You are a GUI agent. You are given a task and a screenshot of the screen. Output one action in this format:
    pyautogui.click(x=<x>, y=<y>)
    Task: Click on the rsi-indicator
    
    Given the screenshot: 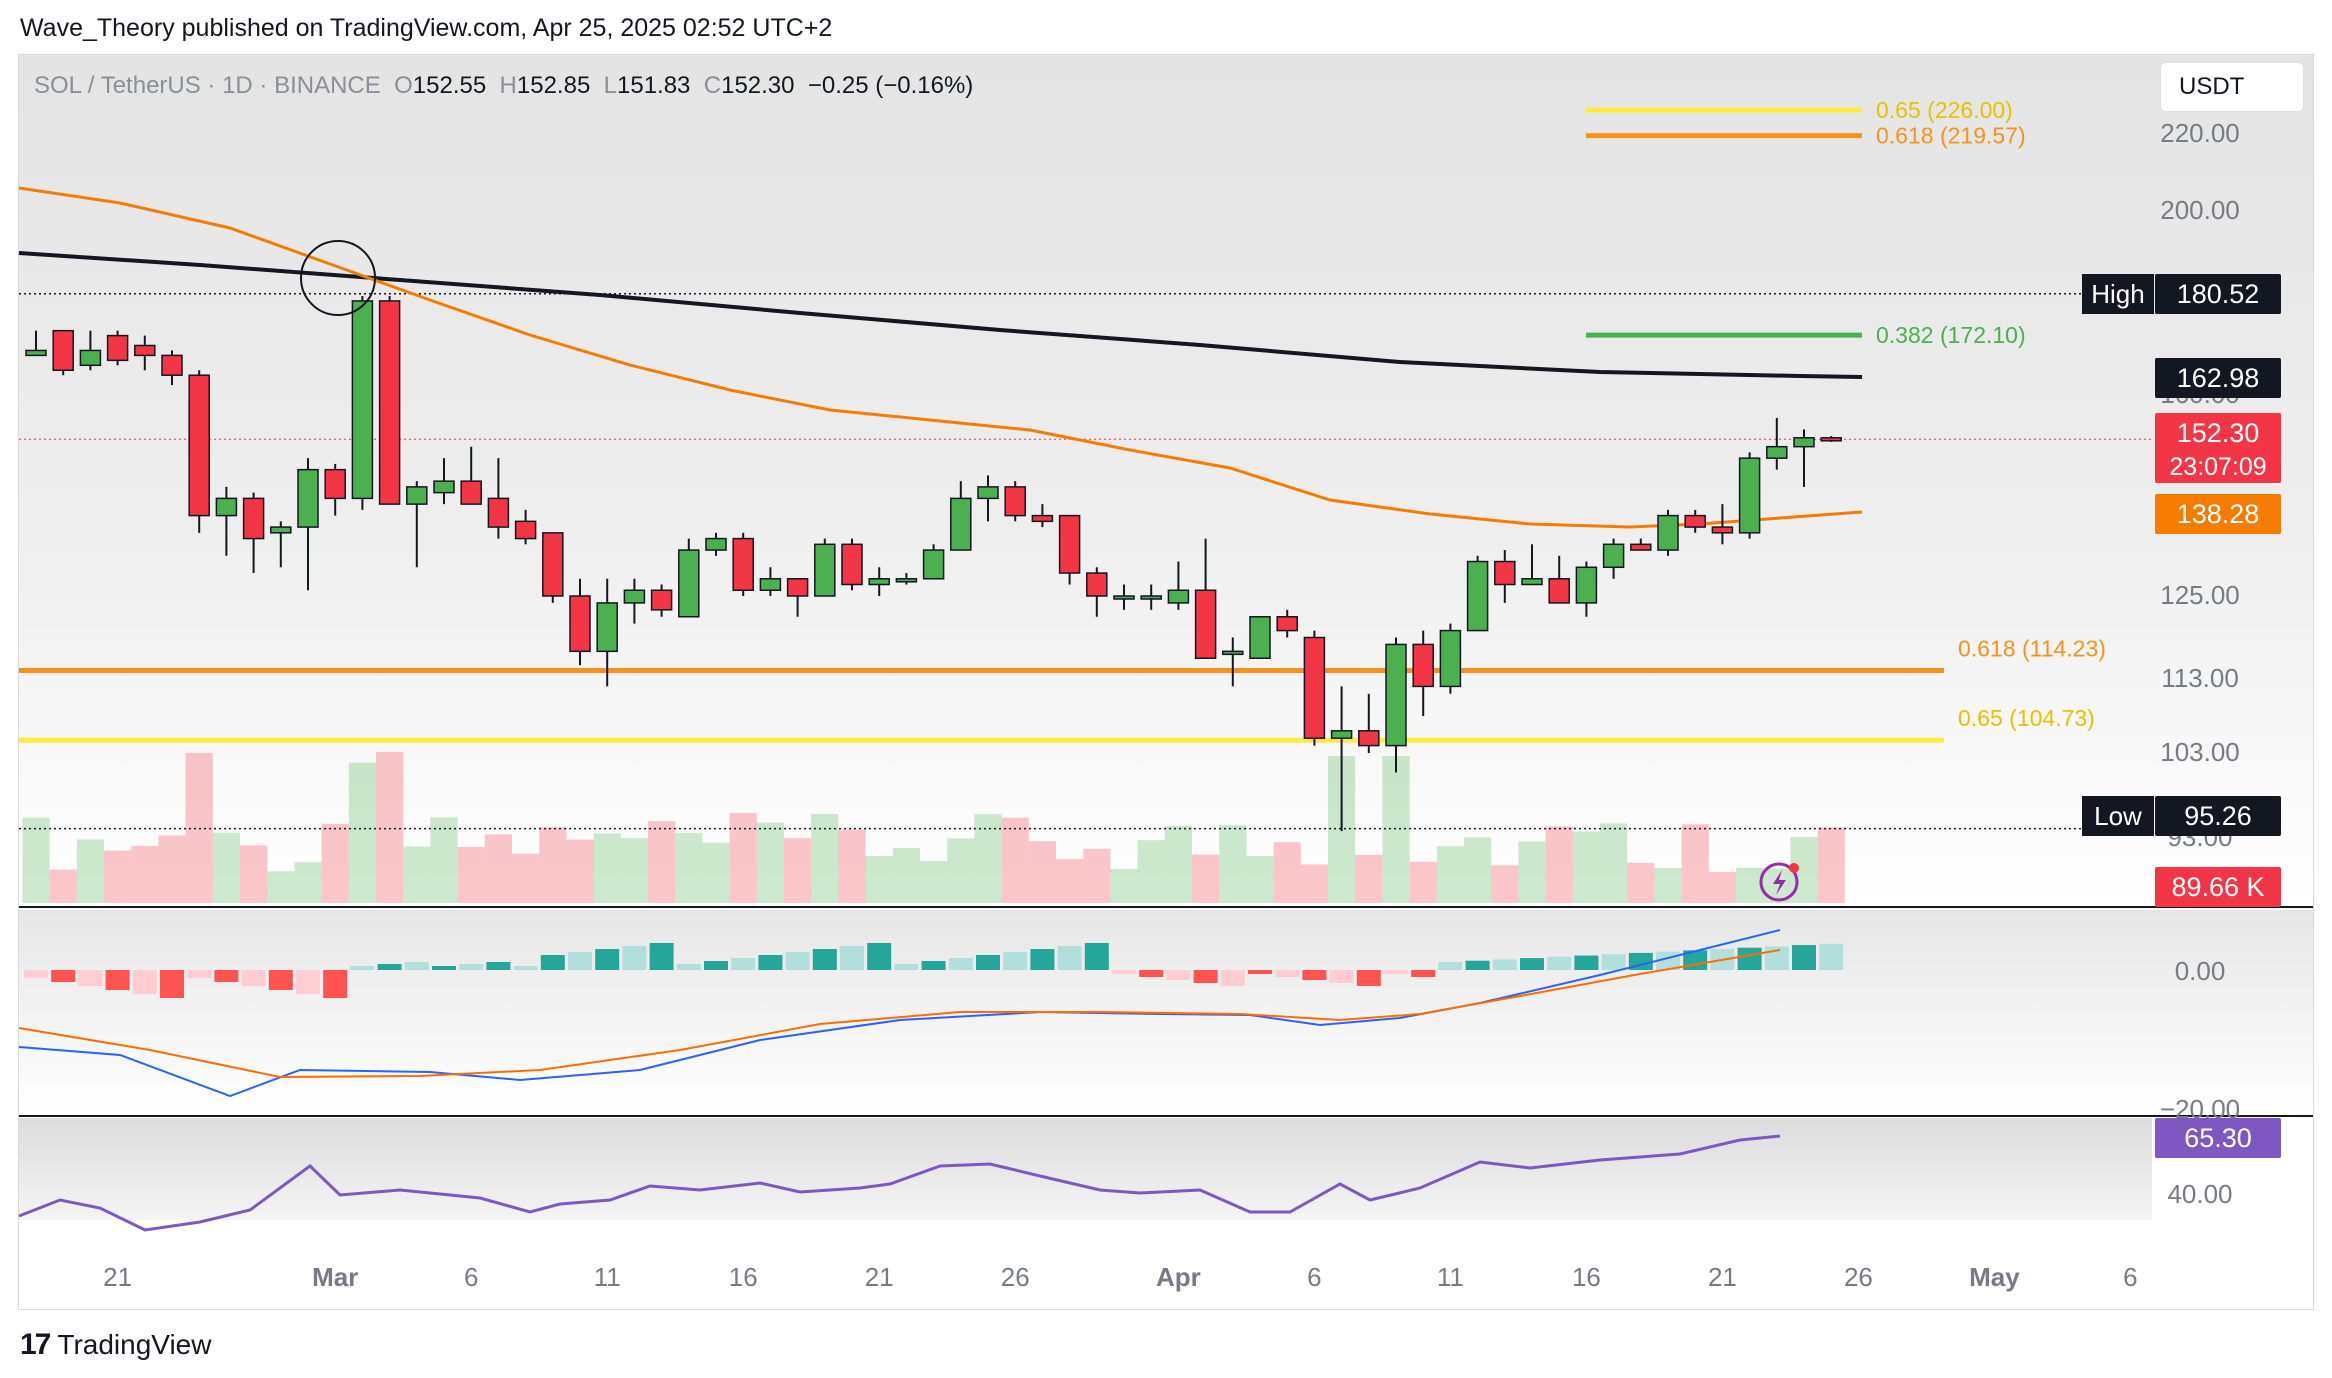 What is the action you would take?
    pyautogui.click(x=899, y=1183)
    